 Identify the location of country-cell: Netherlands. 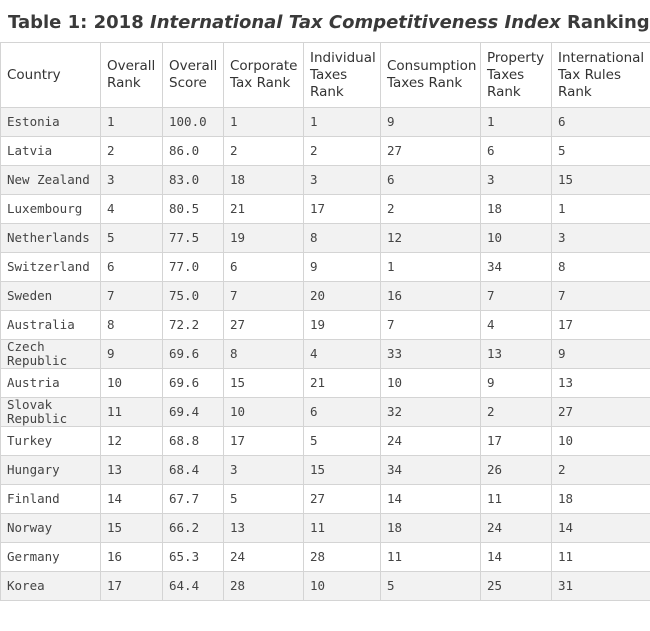
(50, 238).